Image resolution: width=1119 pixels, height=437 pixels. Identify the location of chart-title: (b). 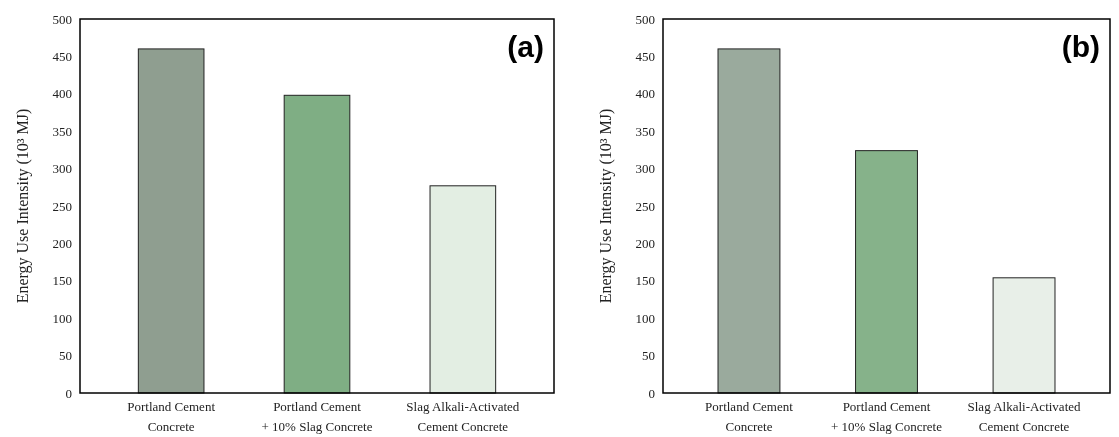
(1080, 46).